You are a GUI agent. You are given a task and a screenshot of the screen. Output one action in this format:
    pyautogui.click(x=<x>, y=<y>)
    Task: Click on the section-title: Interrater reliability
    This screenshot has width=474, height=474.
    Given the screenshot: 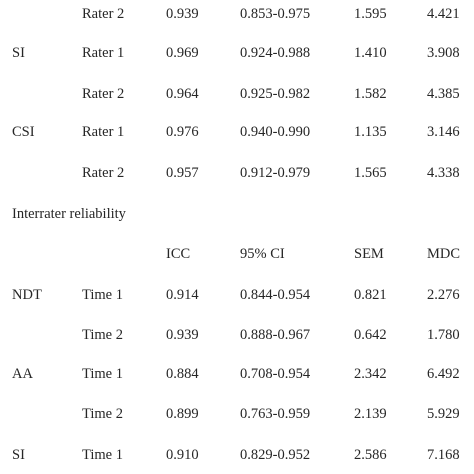 What is the action you would take?
    pyautogui.click(x=69, y=214)
    